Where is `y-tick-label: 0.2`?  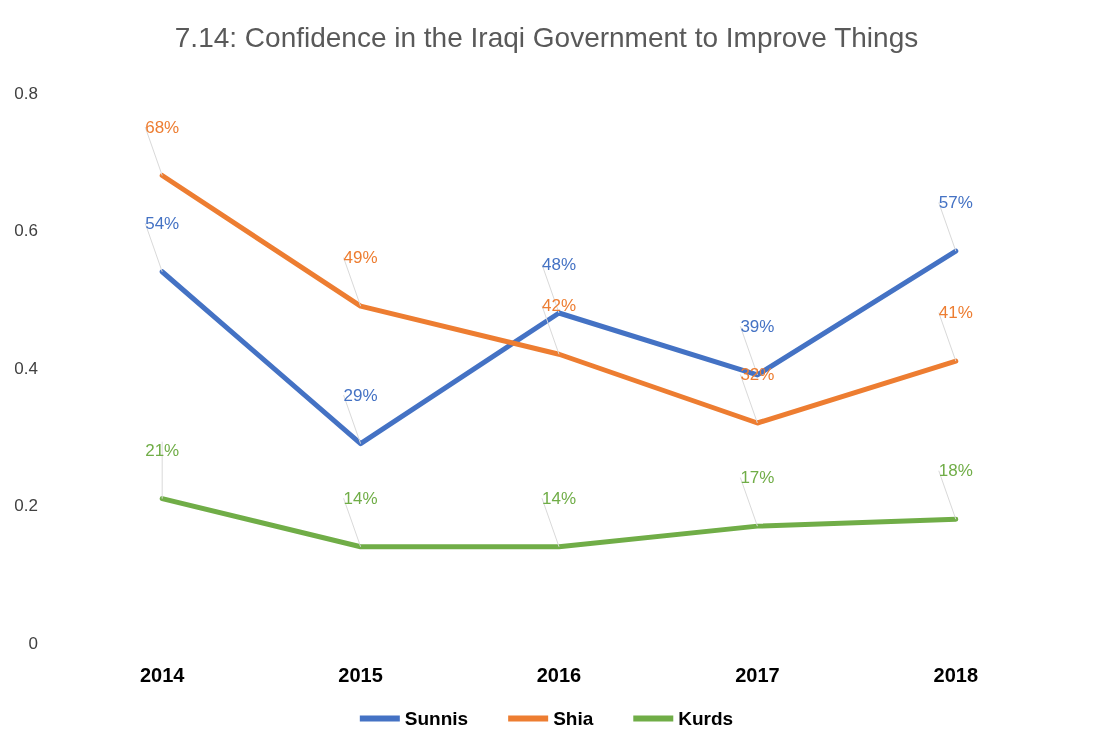
y-tick-label: 0.2 is located at coordinates (26, 505).